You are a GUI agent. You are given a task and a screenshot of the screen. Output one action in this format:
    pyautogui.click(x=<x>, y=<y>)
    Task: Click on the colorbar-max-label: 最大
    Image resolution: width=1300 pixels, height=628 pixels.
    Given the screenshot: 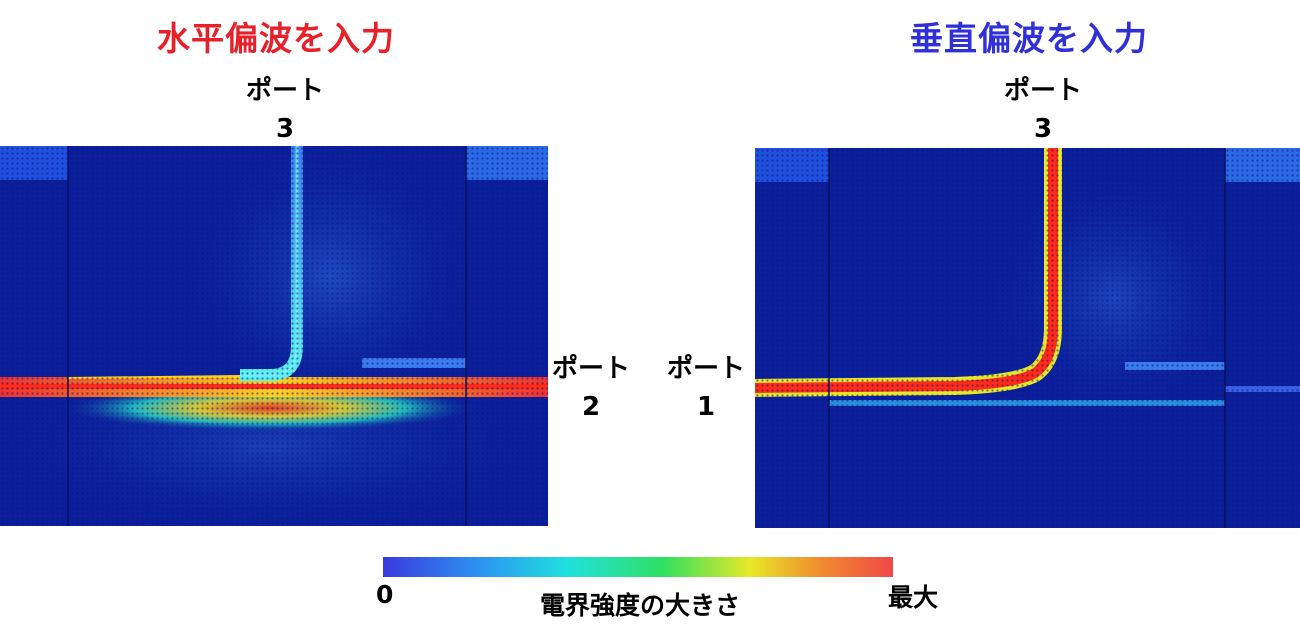 What is the action you would take?
    pyautogui.click(x=913, y=597)
    